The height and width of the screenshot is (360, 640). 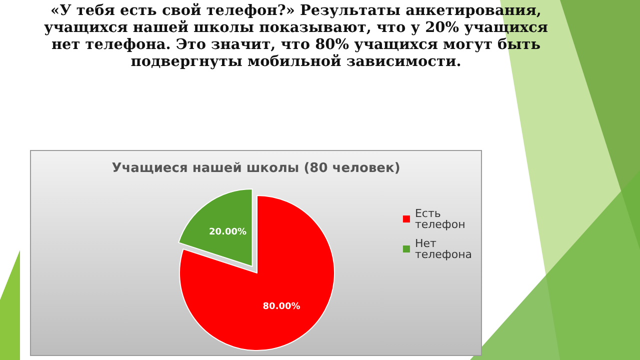 What do you see at coordinates (227, 233) in the screenshot?
I see `data-label: 20.00%` at bounding box center [227, 233].